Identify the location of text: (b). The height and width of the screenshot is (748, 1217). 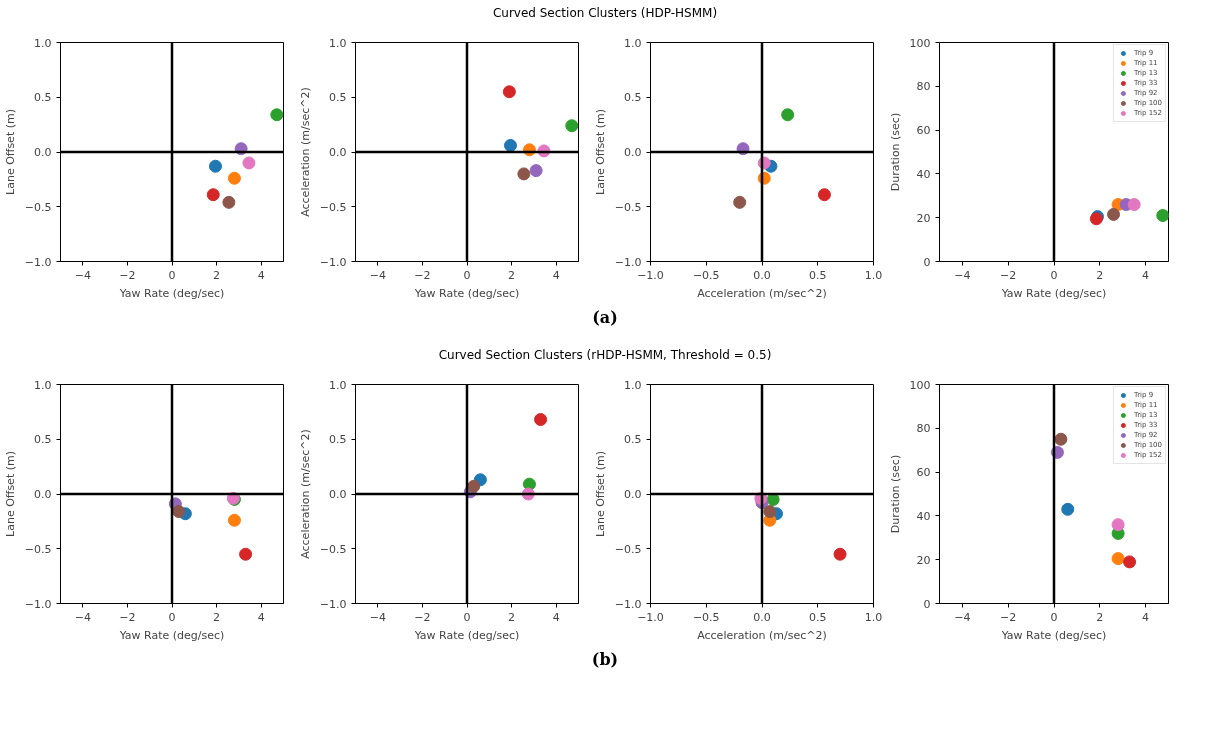
(605, 660).